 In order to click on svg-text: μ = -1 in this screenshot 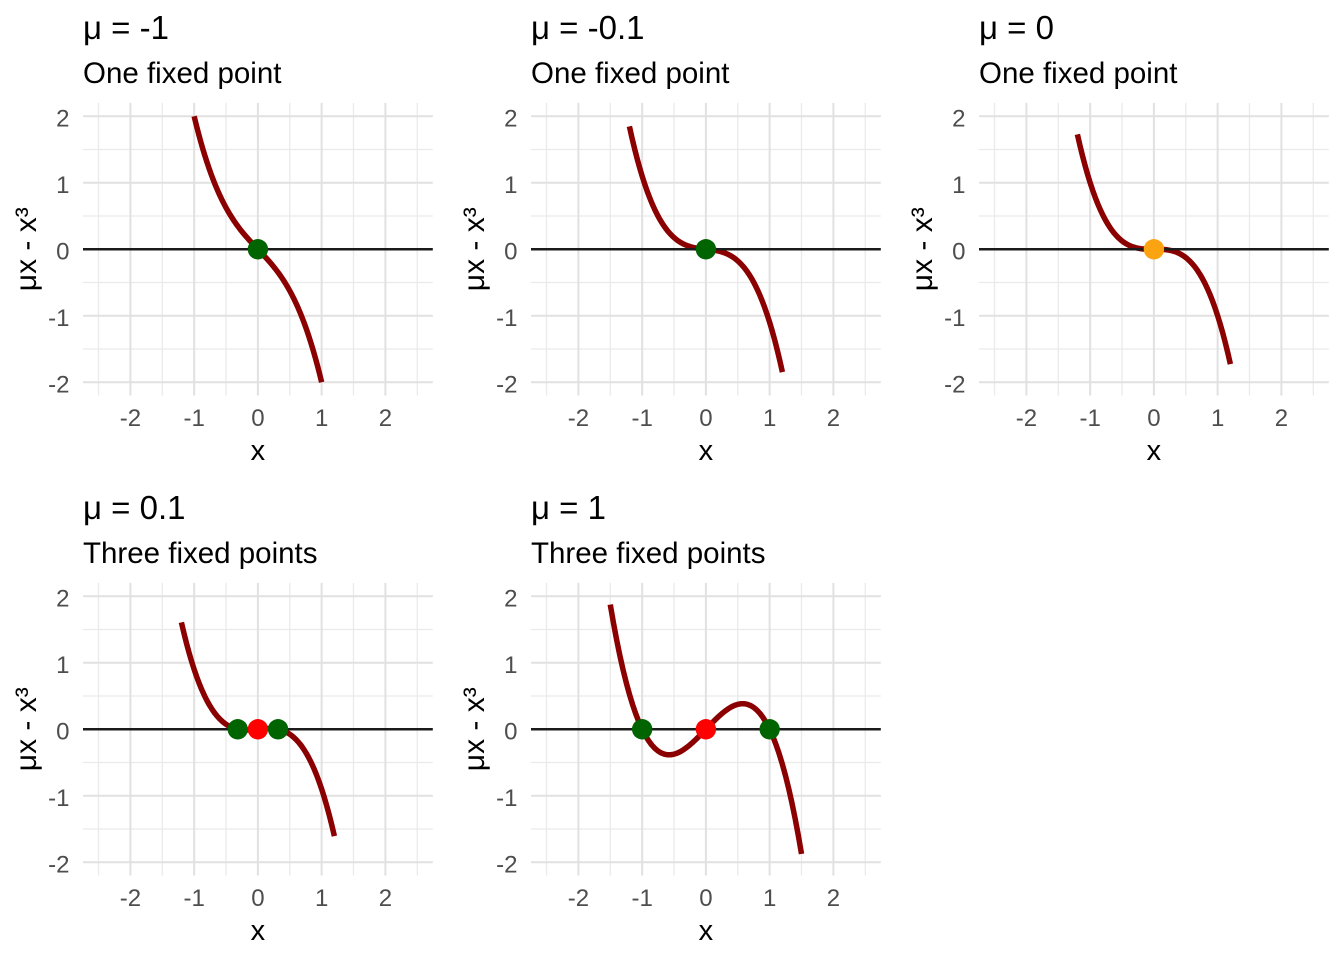, I will do `click(126, 27)`.